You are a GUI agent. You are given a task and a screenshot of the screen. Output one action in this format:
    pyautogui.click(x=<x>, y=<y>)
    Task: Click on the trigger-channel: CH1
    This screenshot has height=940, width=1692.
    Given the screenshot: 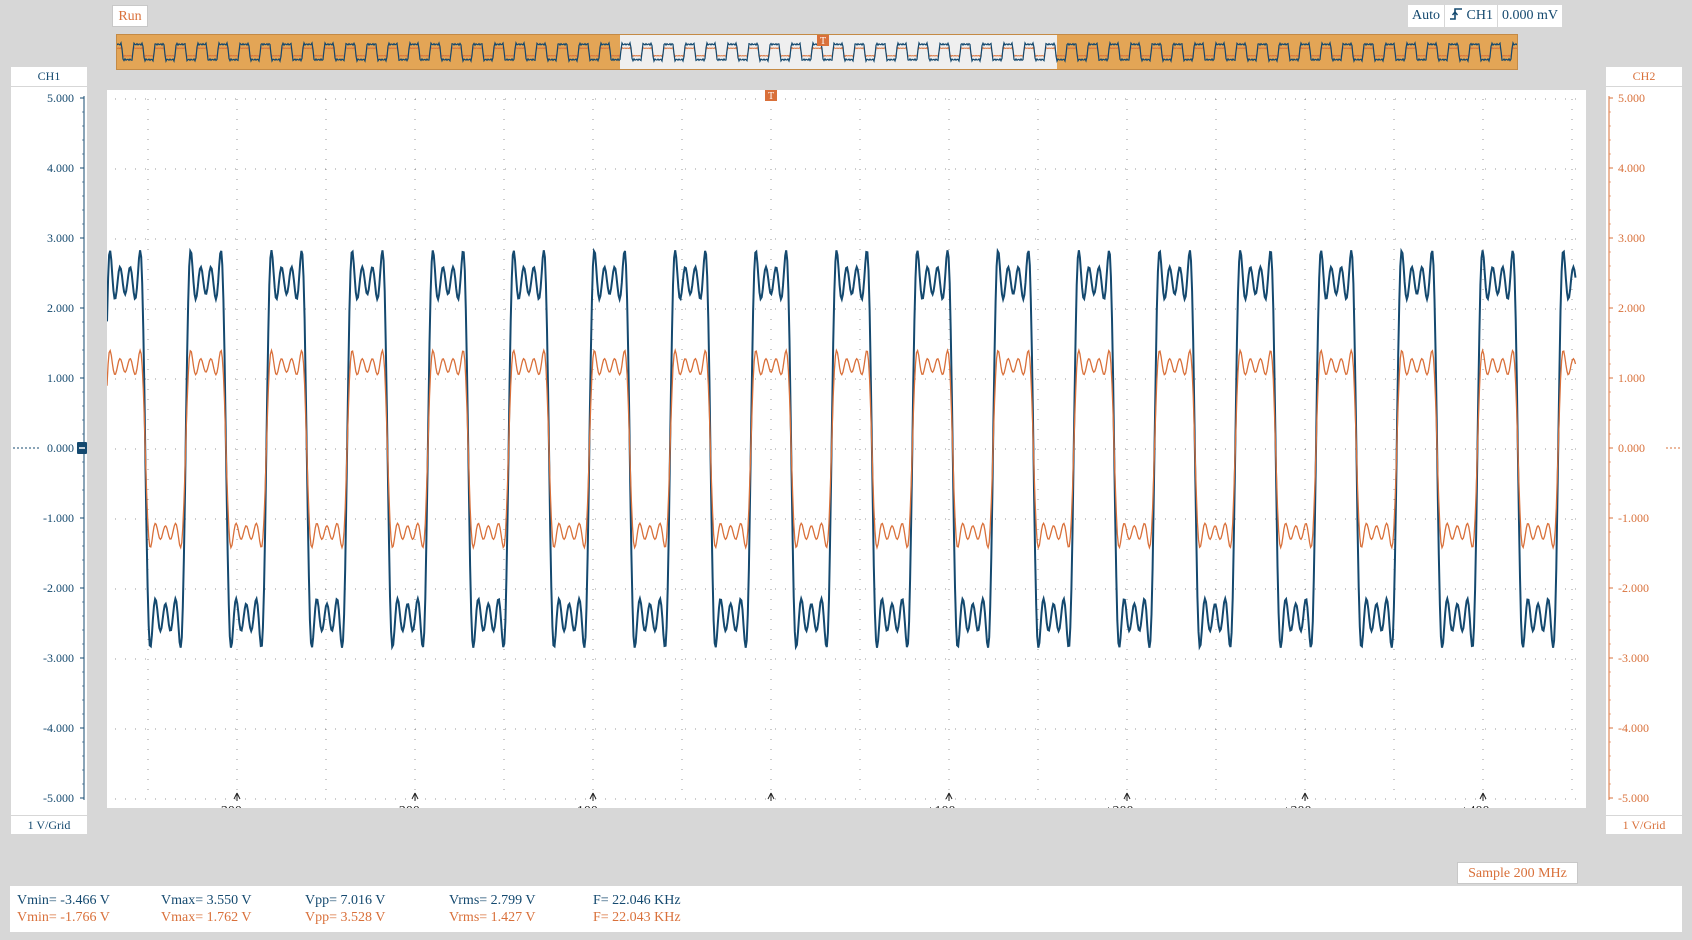 What is the action you would take?
    pyautogui.click(x=1479, y=15)
    